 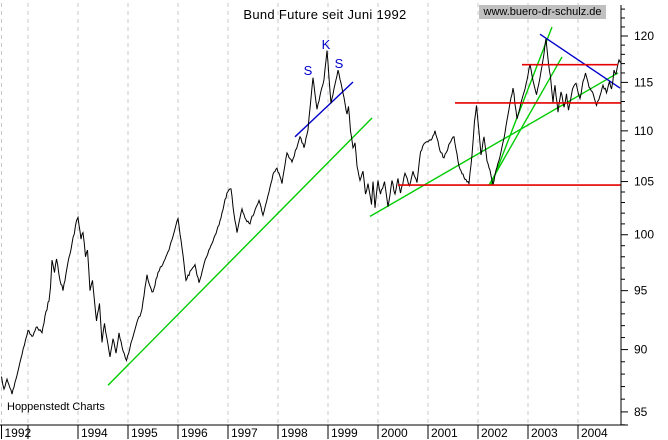 I want to click on y-axis-ticks: 85 90 95 100 105 110 115 120, so click(x=637, y=217).